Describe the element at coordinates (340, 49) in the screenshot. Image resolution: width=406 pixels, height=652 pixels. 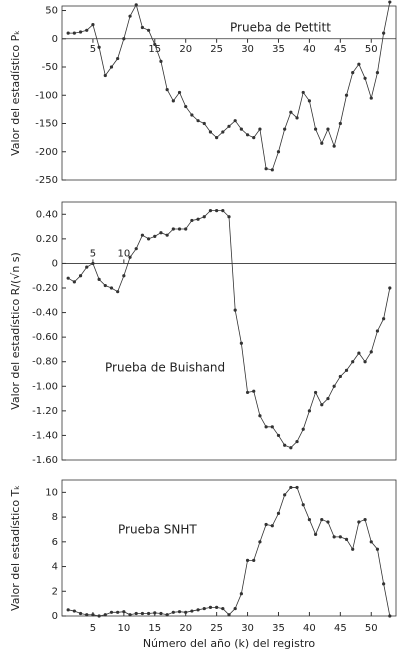
I see `x-tick-label: 45` at that location.